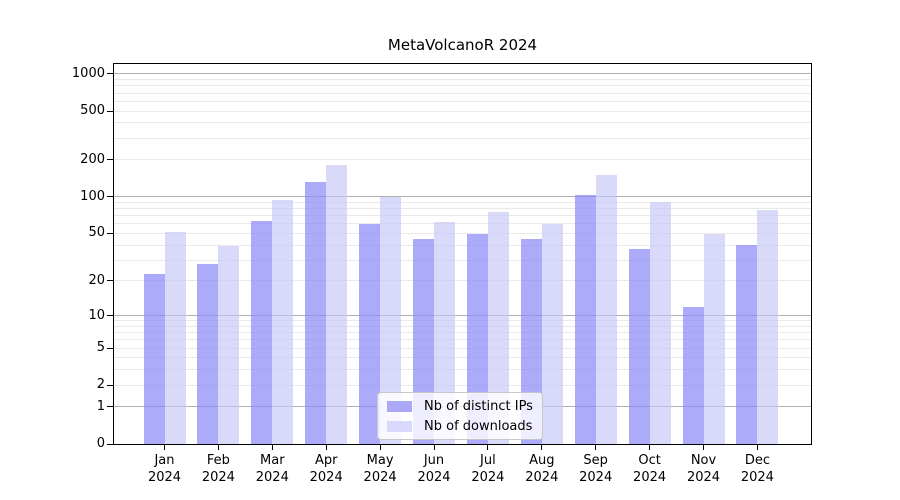  Describe the element at coordinates (703, 469) in the screenshot. I see `x-tick-label: Nov 2024` at that location.